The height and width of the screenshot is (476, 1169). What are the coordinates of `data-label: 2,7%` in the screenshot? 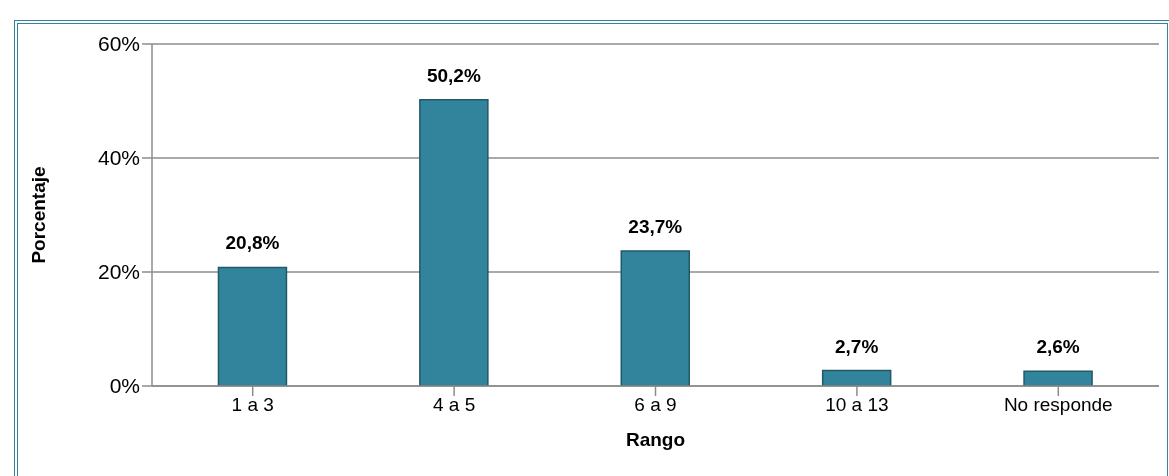 It's located at (857, 346).